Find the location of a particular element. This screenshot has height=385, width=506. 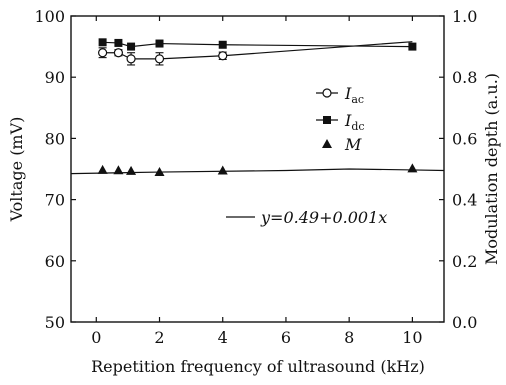

legend-label-iac: Iac is located at coordinates (354, 95).